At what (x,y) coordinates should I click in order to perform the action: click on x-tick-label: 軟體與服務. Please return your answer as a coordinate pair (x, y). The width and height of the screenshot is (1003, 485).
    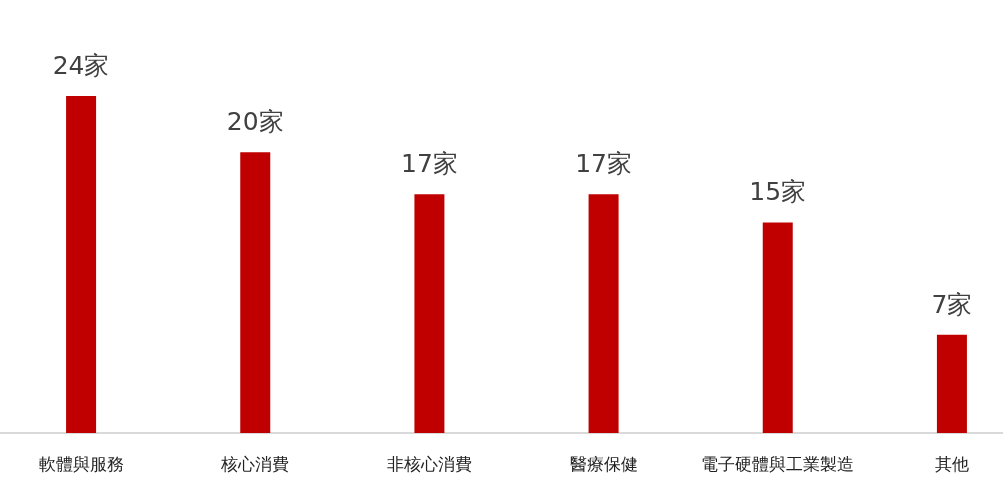
    Looking at the image, I should click on (81, 463).